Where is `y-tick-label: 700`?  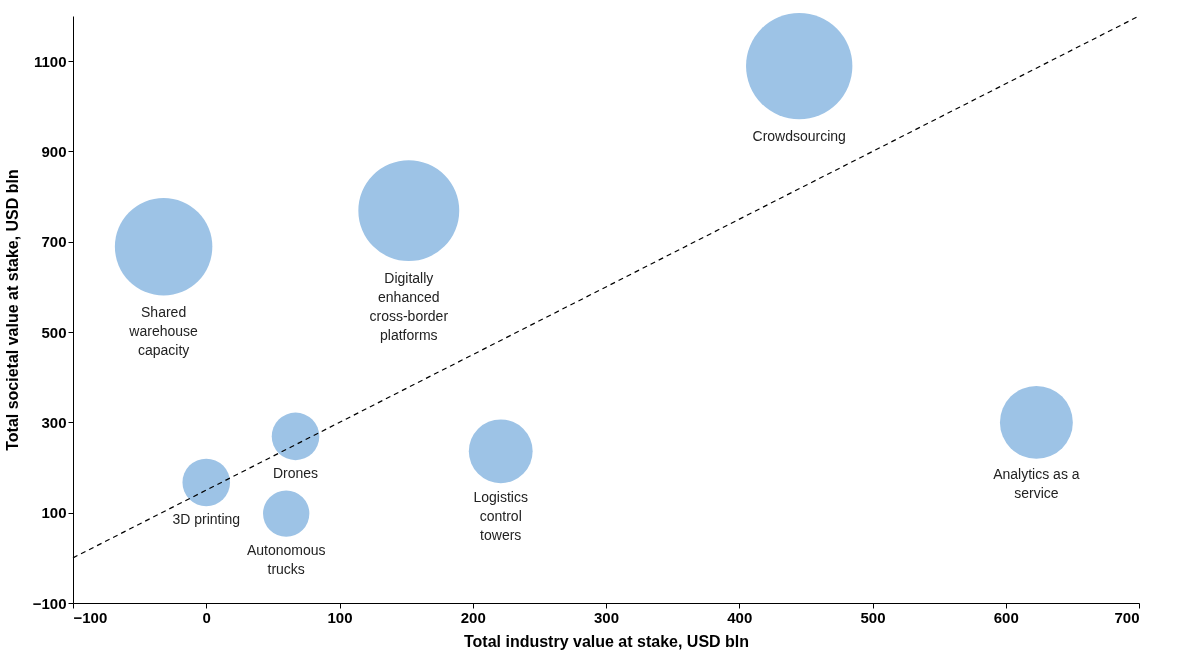 y-tick-label: 700 is located at coordinates (54, 242).